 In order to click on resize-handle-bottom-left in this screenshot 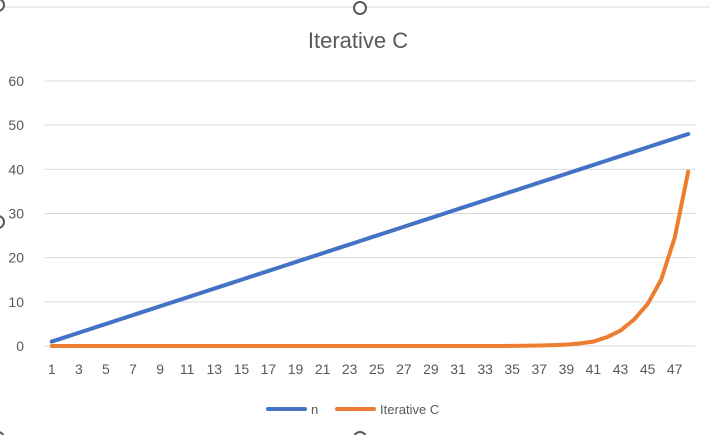, I will do `click(2, 433)`.